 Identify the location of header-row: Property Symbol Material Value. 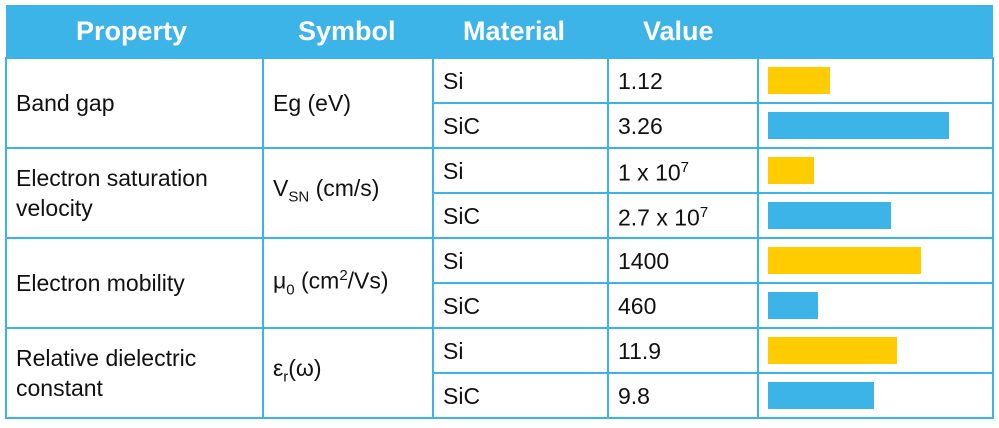
(499, 31).